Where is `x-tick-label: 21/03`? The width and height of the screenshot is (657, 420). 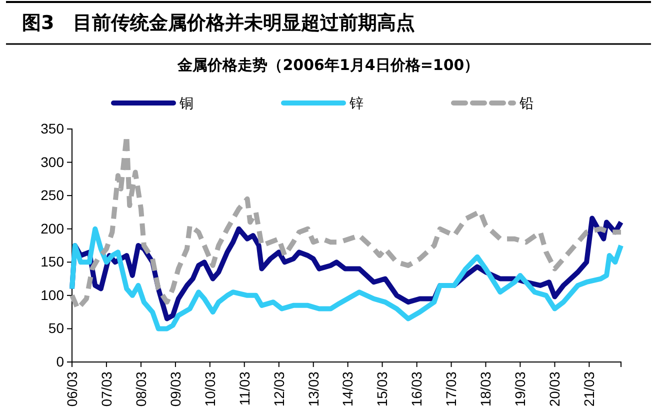 x-tick-label: 21/03 is located at coordinates (589, 389).